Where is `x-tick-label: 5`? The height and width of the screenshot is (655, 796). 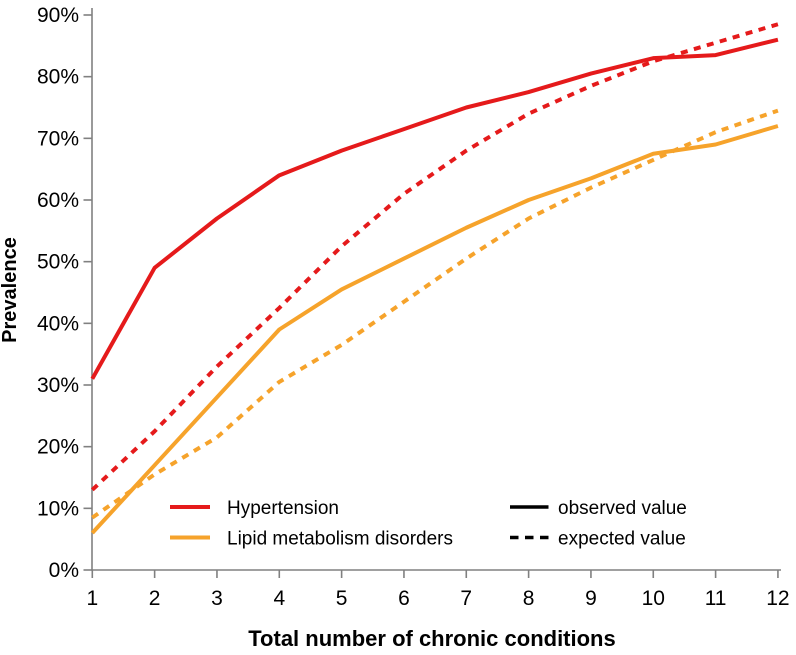
x-tick-label: 5 is located at coordinates (342, 598).